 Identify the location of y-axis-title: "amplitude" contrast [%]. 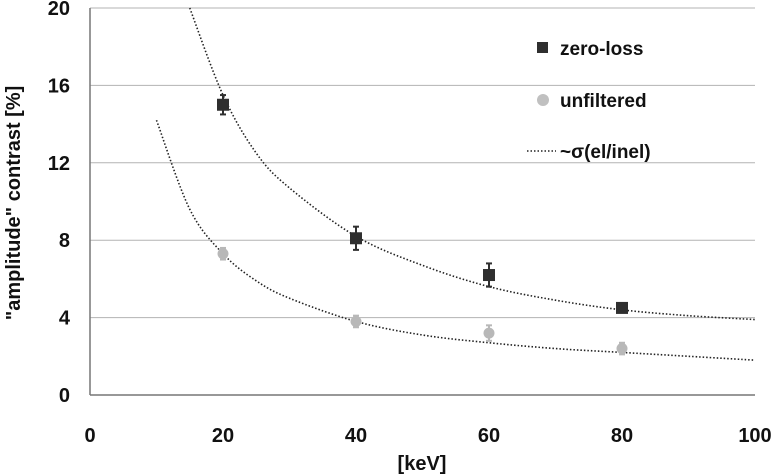
(14, 203).